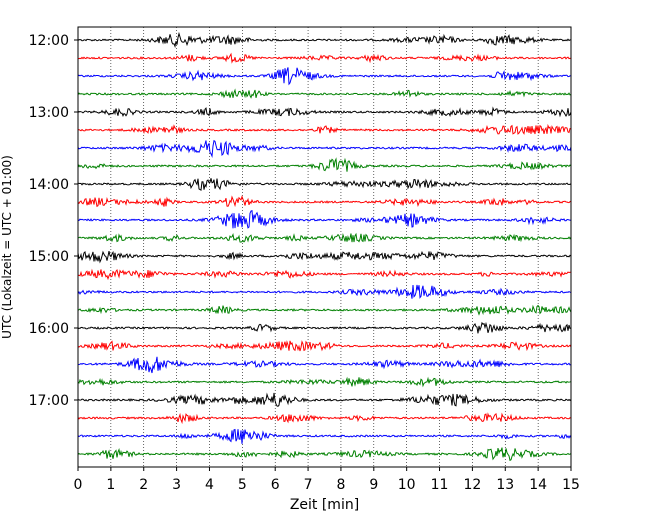 The height and width of the screenshot is (520, 650). Describe the element at coordinates (308, 485) in the screenshot. I see `x-tick-label: 7` at that location.